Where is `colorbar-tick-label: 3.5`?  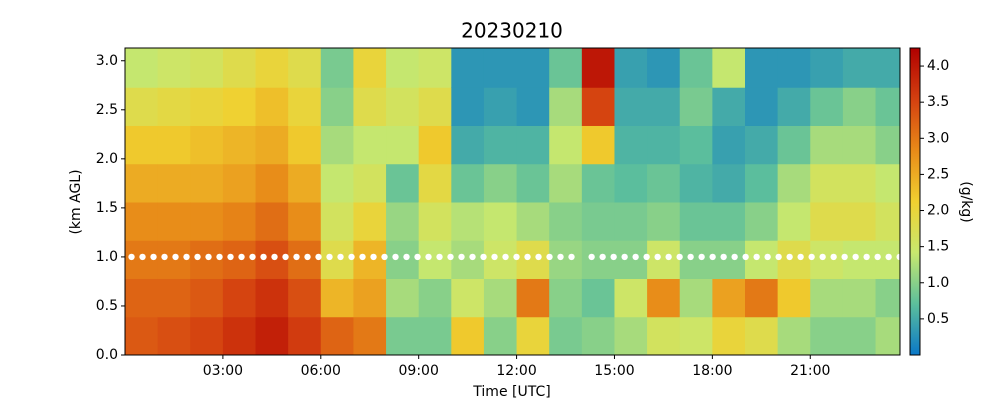
colorbar-tick-label: 3.5 is located at coordinates (938, 102).